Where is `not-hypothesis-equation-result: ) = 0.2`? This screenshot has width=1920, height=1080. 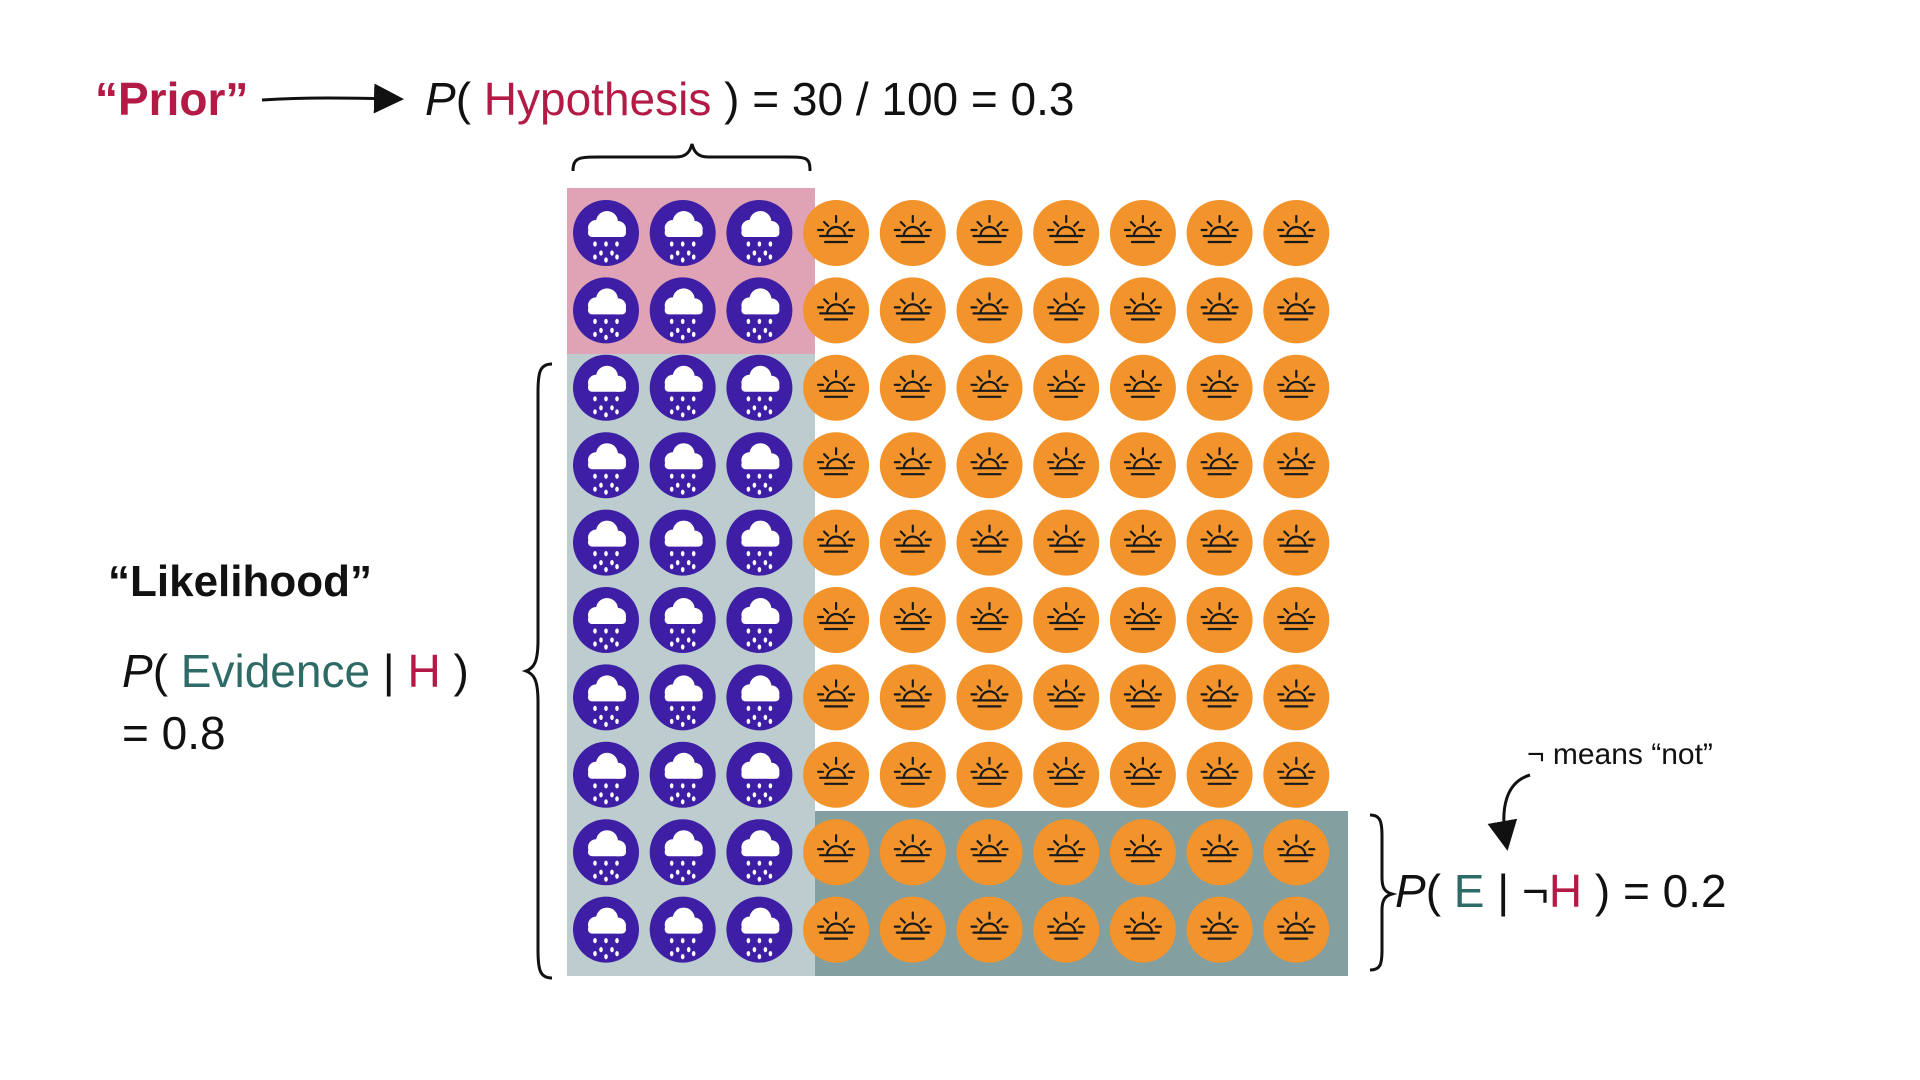 not-hypothesis-equation-result: ) = 0.2 is located at coordinates (1654, 891).